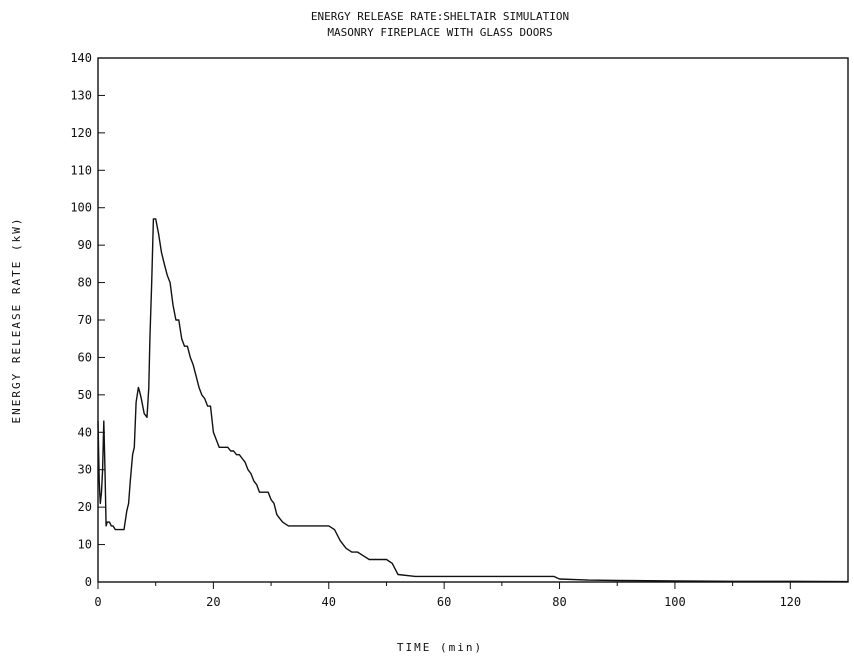 The height and width of the screenshot is (659, 854). What do you see at coordinates (81, 133) in the screenshot?
I see `y-tick-label: 120` at bounding box center [81, 133].